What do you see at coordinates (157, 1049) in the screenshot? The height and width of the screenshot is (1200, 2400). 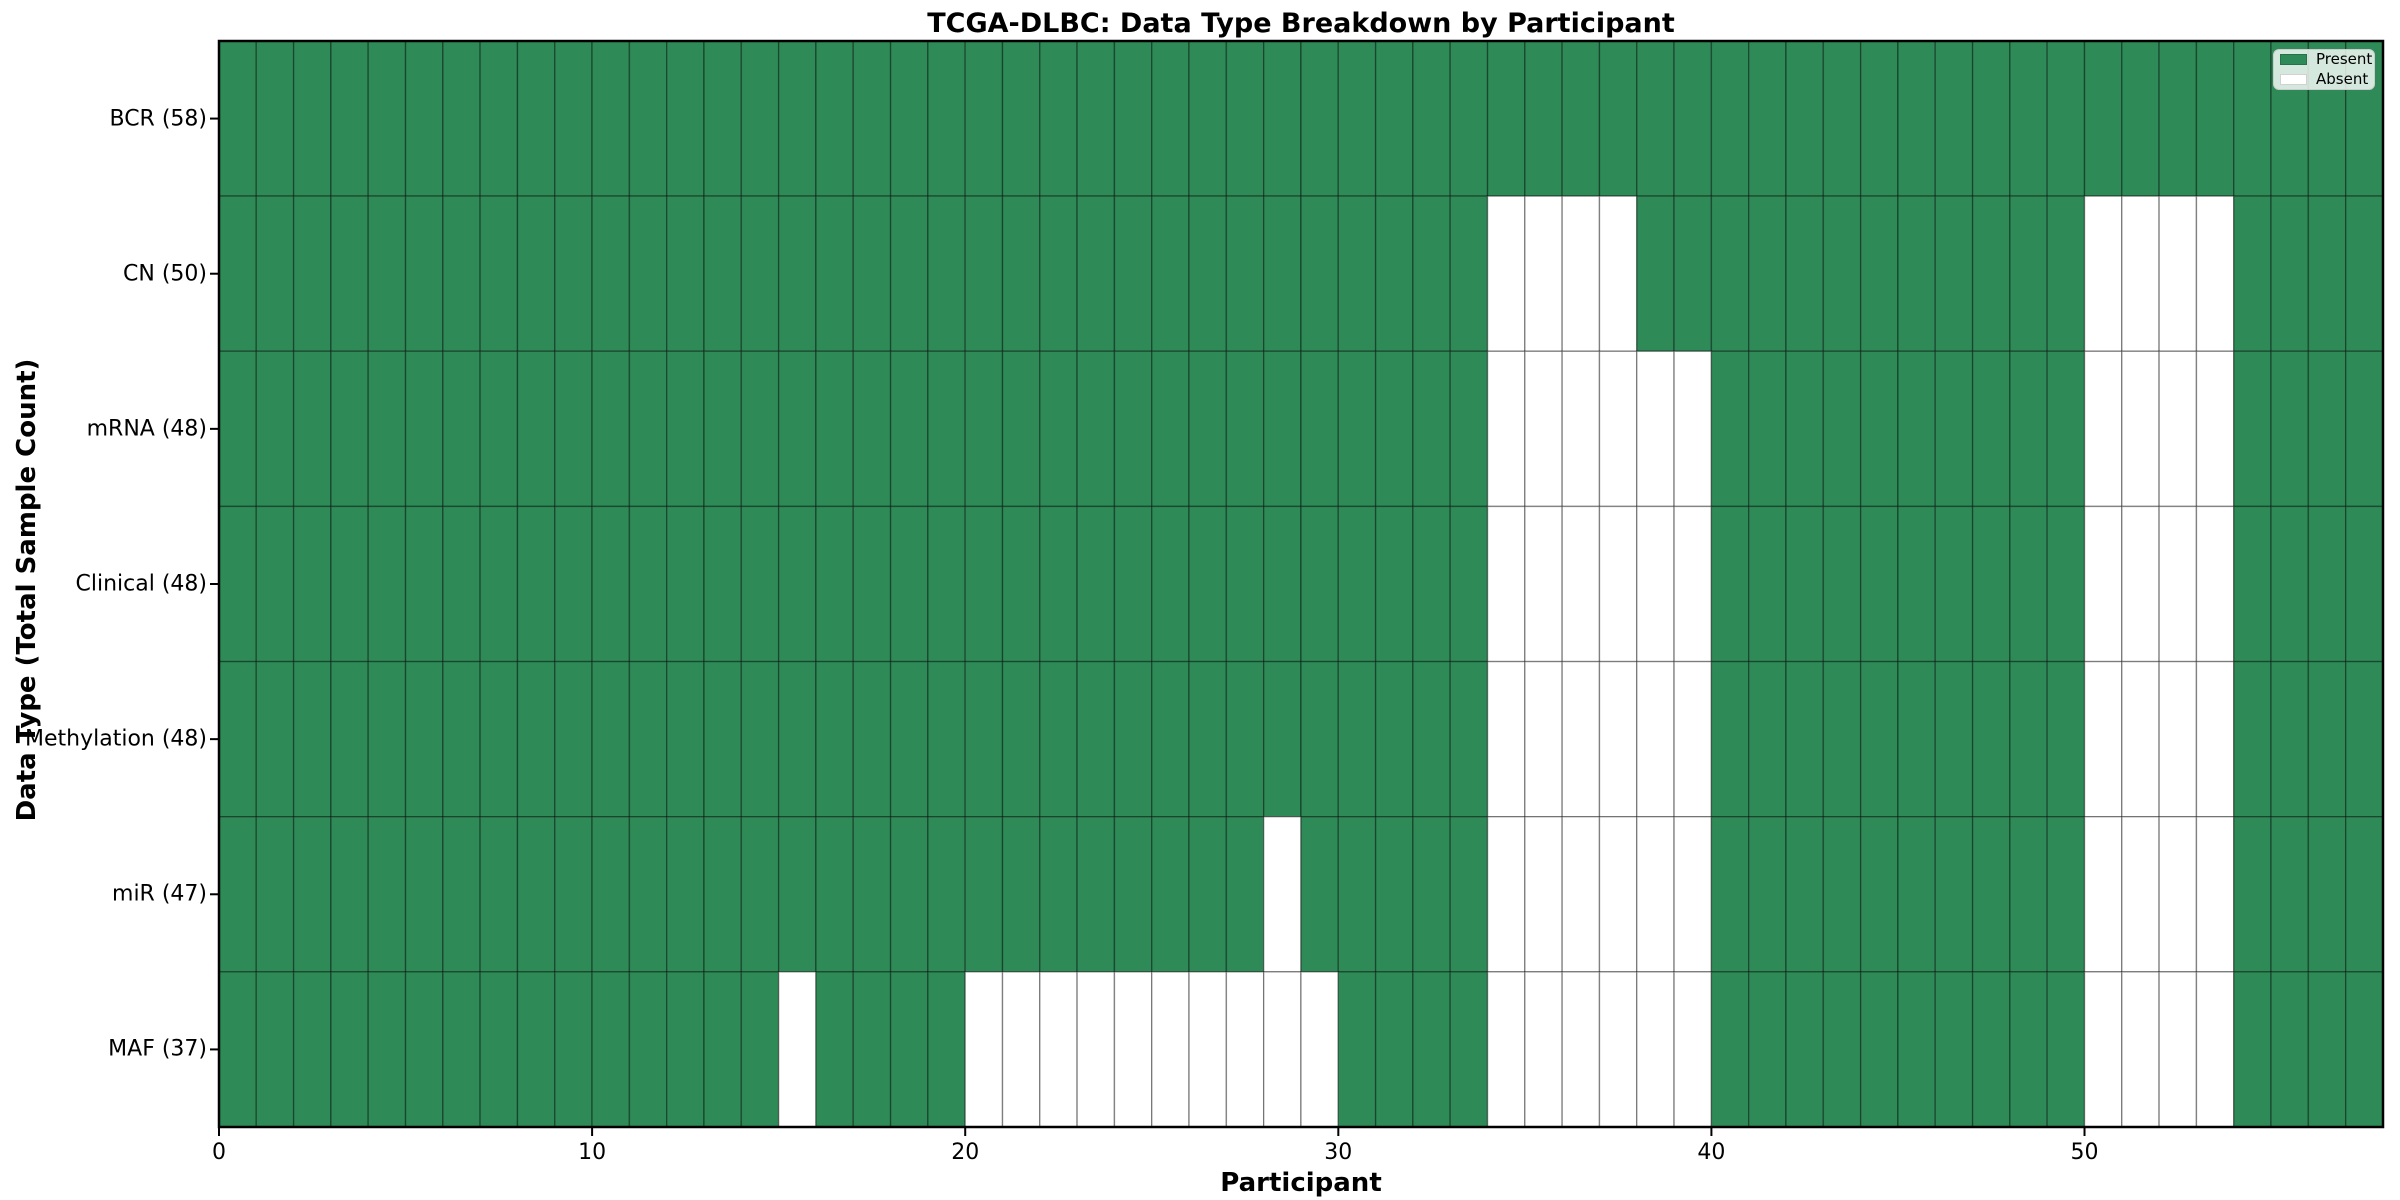 I see `y-tick-label: MAF (37)` at bounding box center [157, 1049].